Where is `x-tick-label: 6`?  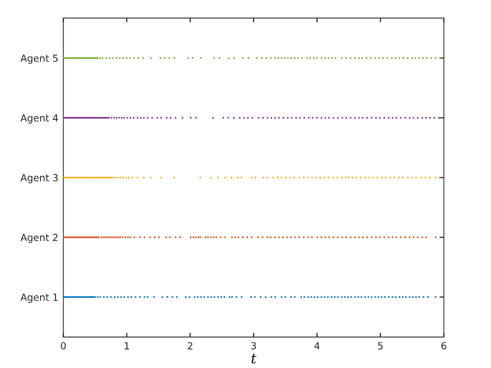 x-tick-label: 6 is located at coordinates (443, 346).